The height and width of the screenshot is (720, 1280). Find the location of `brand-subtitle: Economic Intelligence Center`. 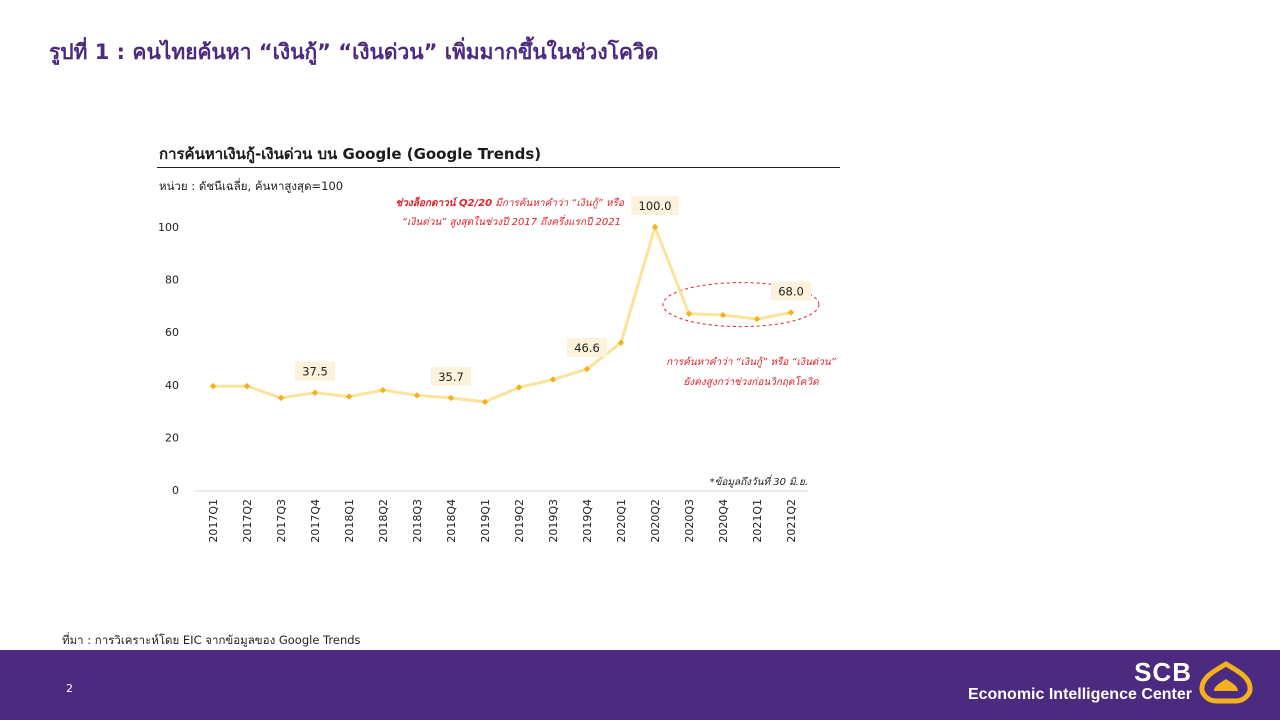

brand-subtitle: Economic Intelligence Center is located at coordinates (1079, 694).